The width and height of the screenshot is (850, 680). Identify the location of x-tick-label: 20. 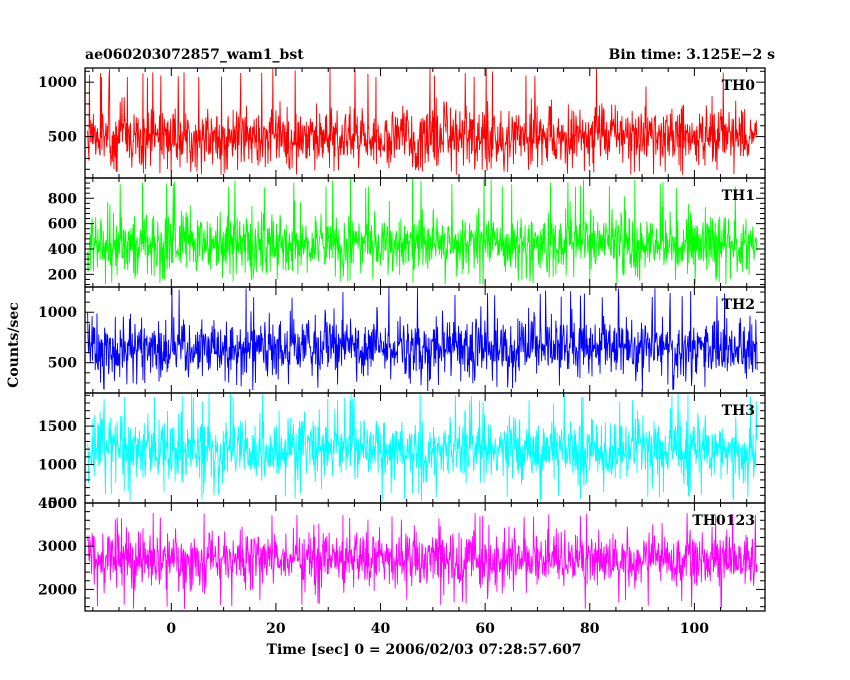
(276, 629).